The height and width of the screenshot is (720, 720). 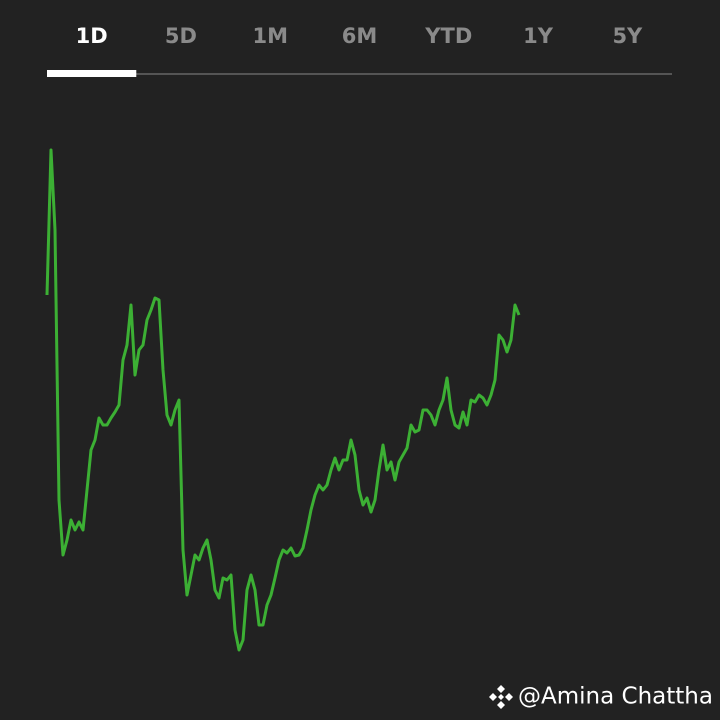 What do you see at coordinates (360, 36) in the screenshot?
I see `tab: 6M` at bounding box center [360, 36].